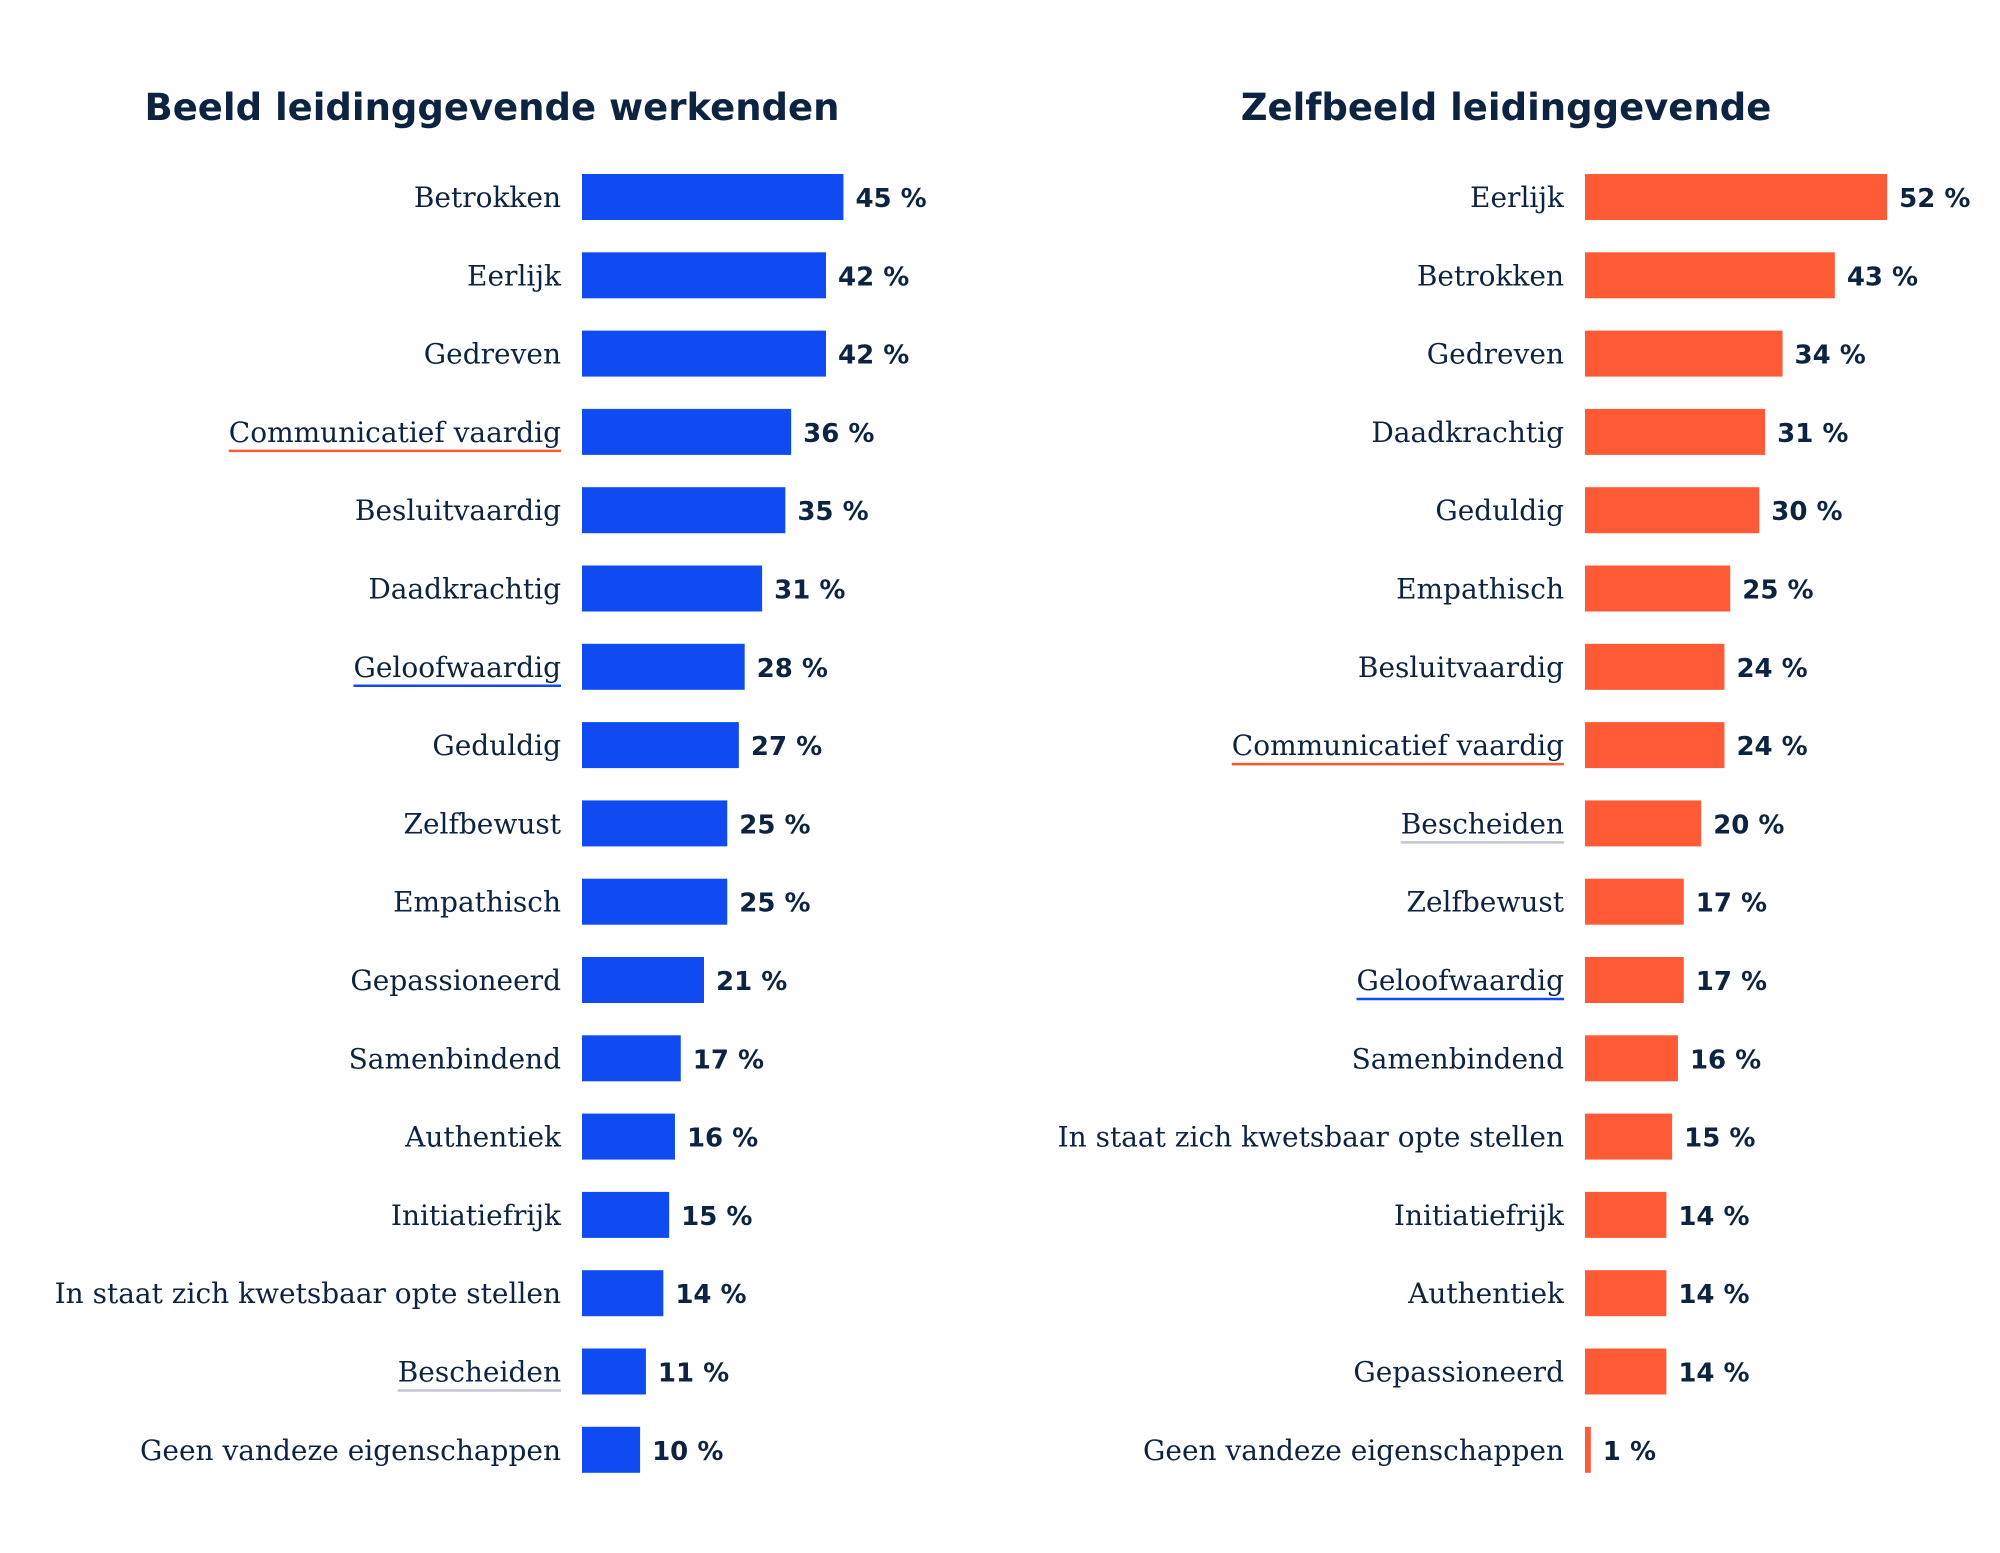 The image size is (2000, 1553). I want to click on bar-row: Gepassioneerd 14 %, so click(1551, 1371).